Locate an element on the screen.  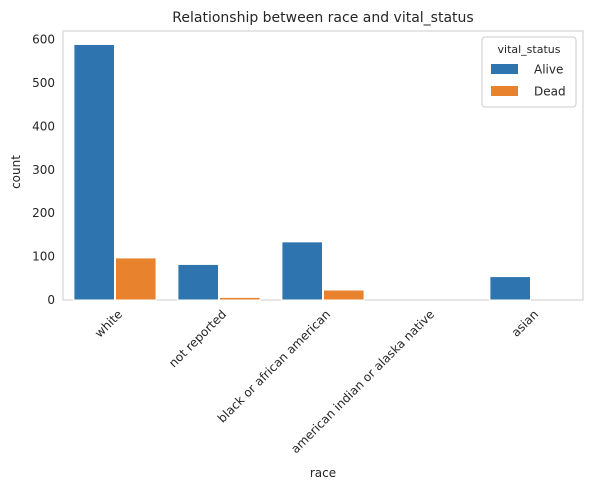
y-tick-label: 500 is located at coordinates (43, 83).